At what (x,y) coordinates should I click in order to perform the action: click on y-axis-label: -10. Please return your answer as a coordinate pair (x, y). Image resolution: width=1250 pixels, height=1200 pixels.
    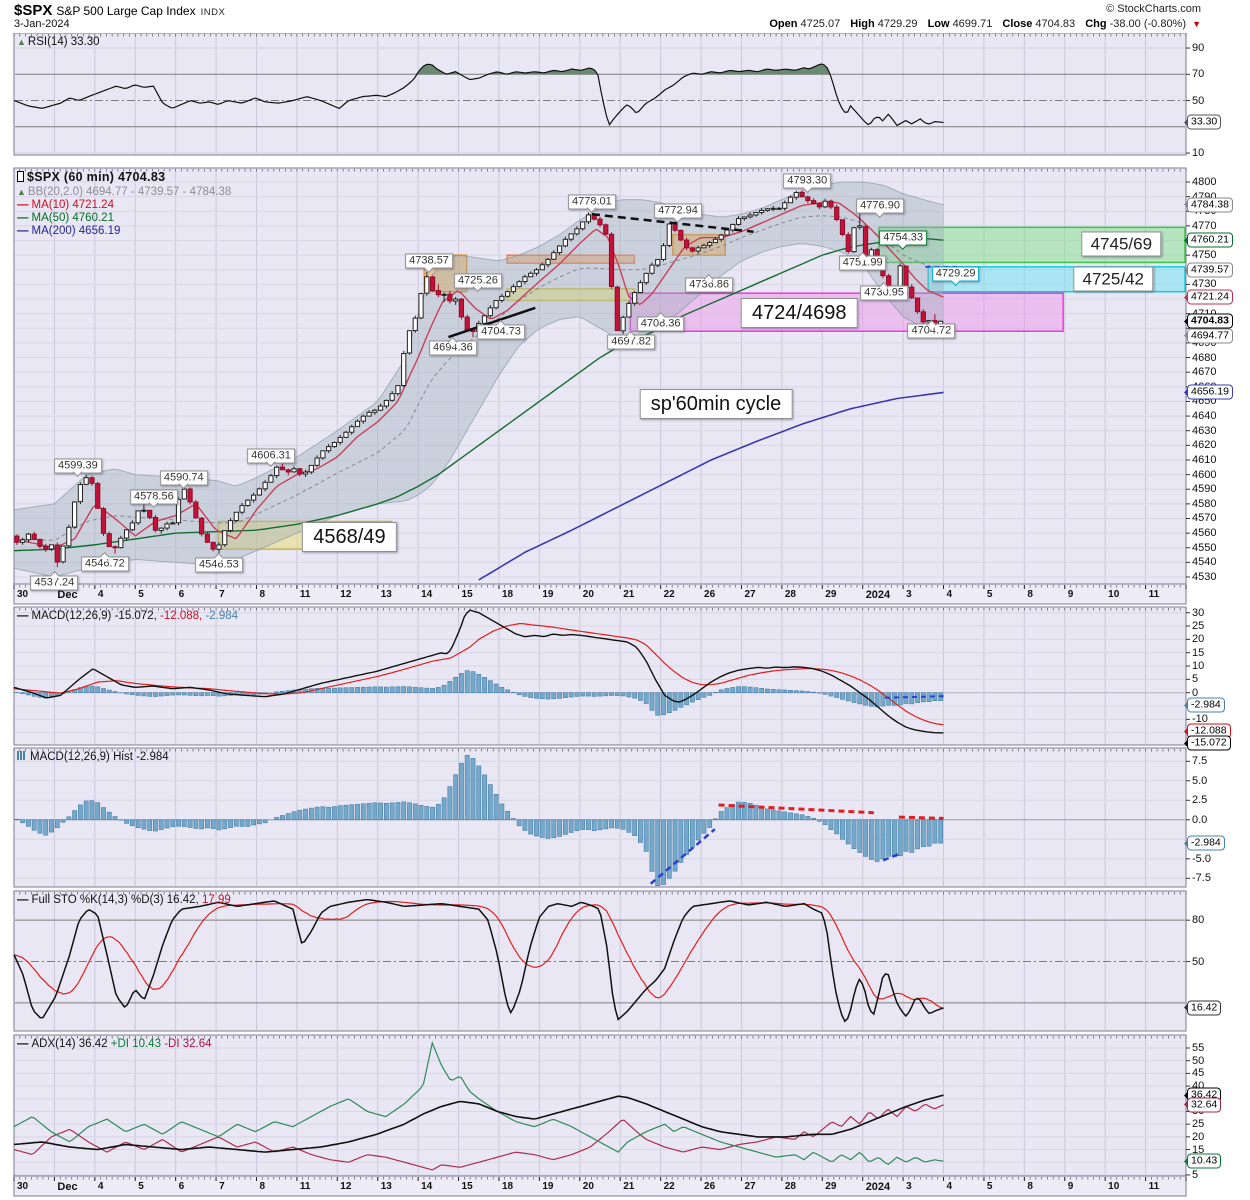
    Looking at the image, I should click on (1200, 719).